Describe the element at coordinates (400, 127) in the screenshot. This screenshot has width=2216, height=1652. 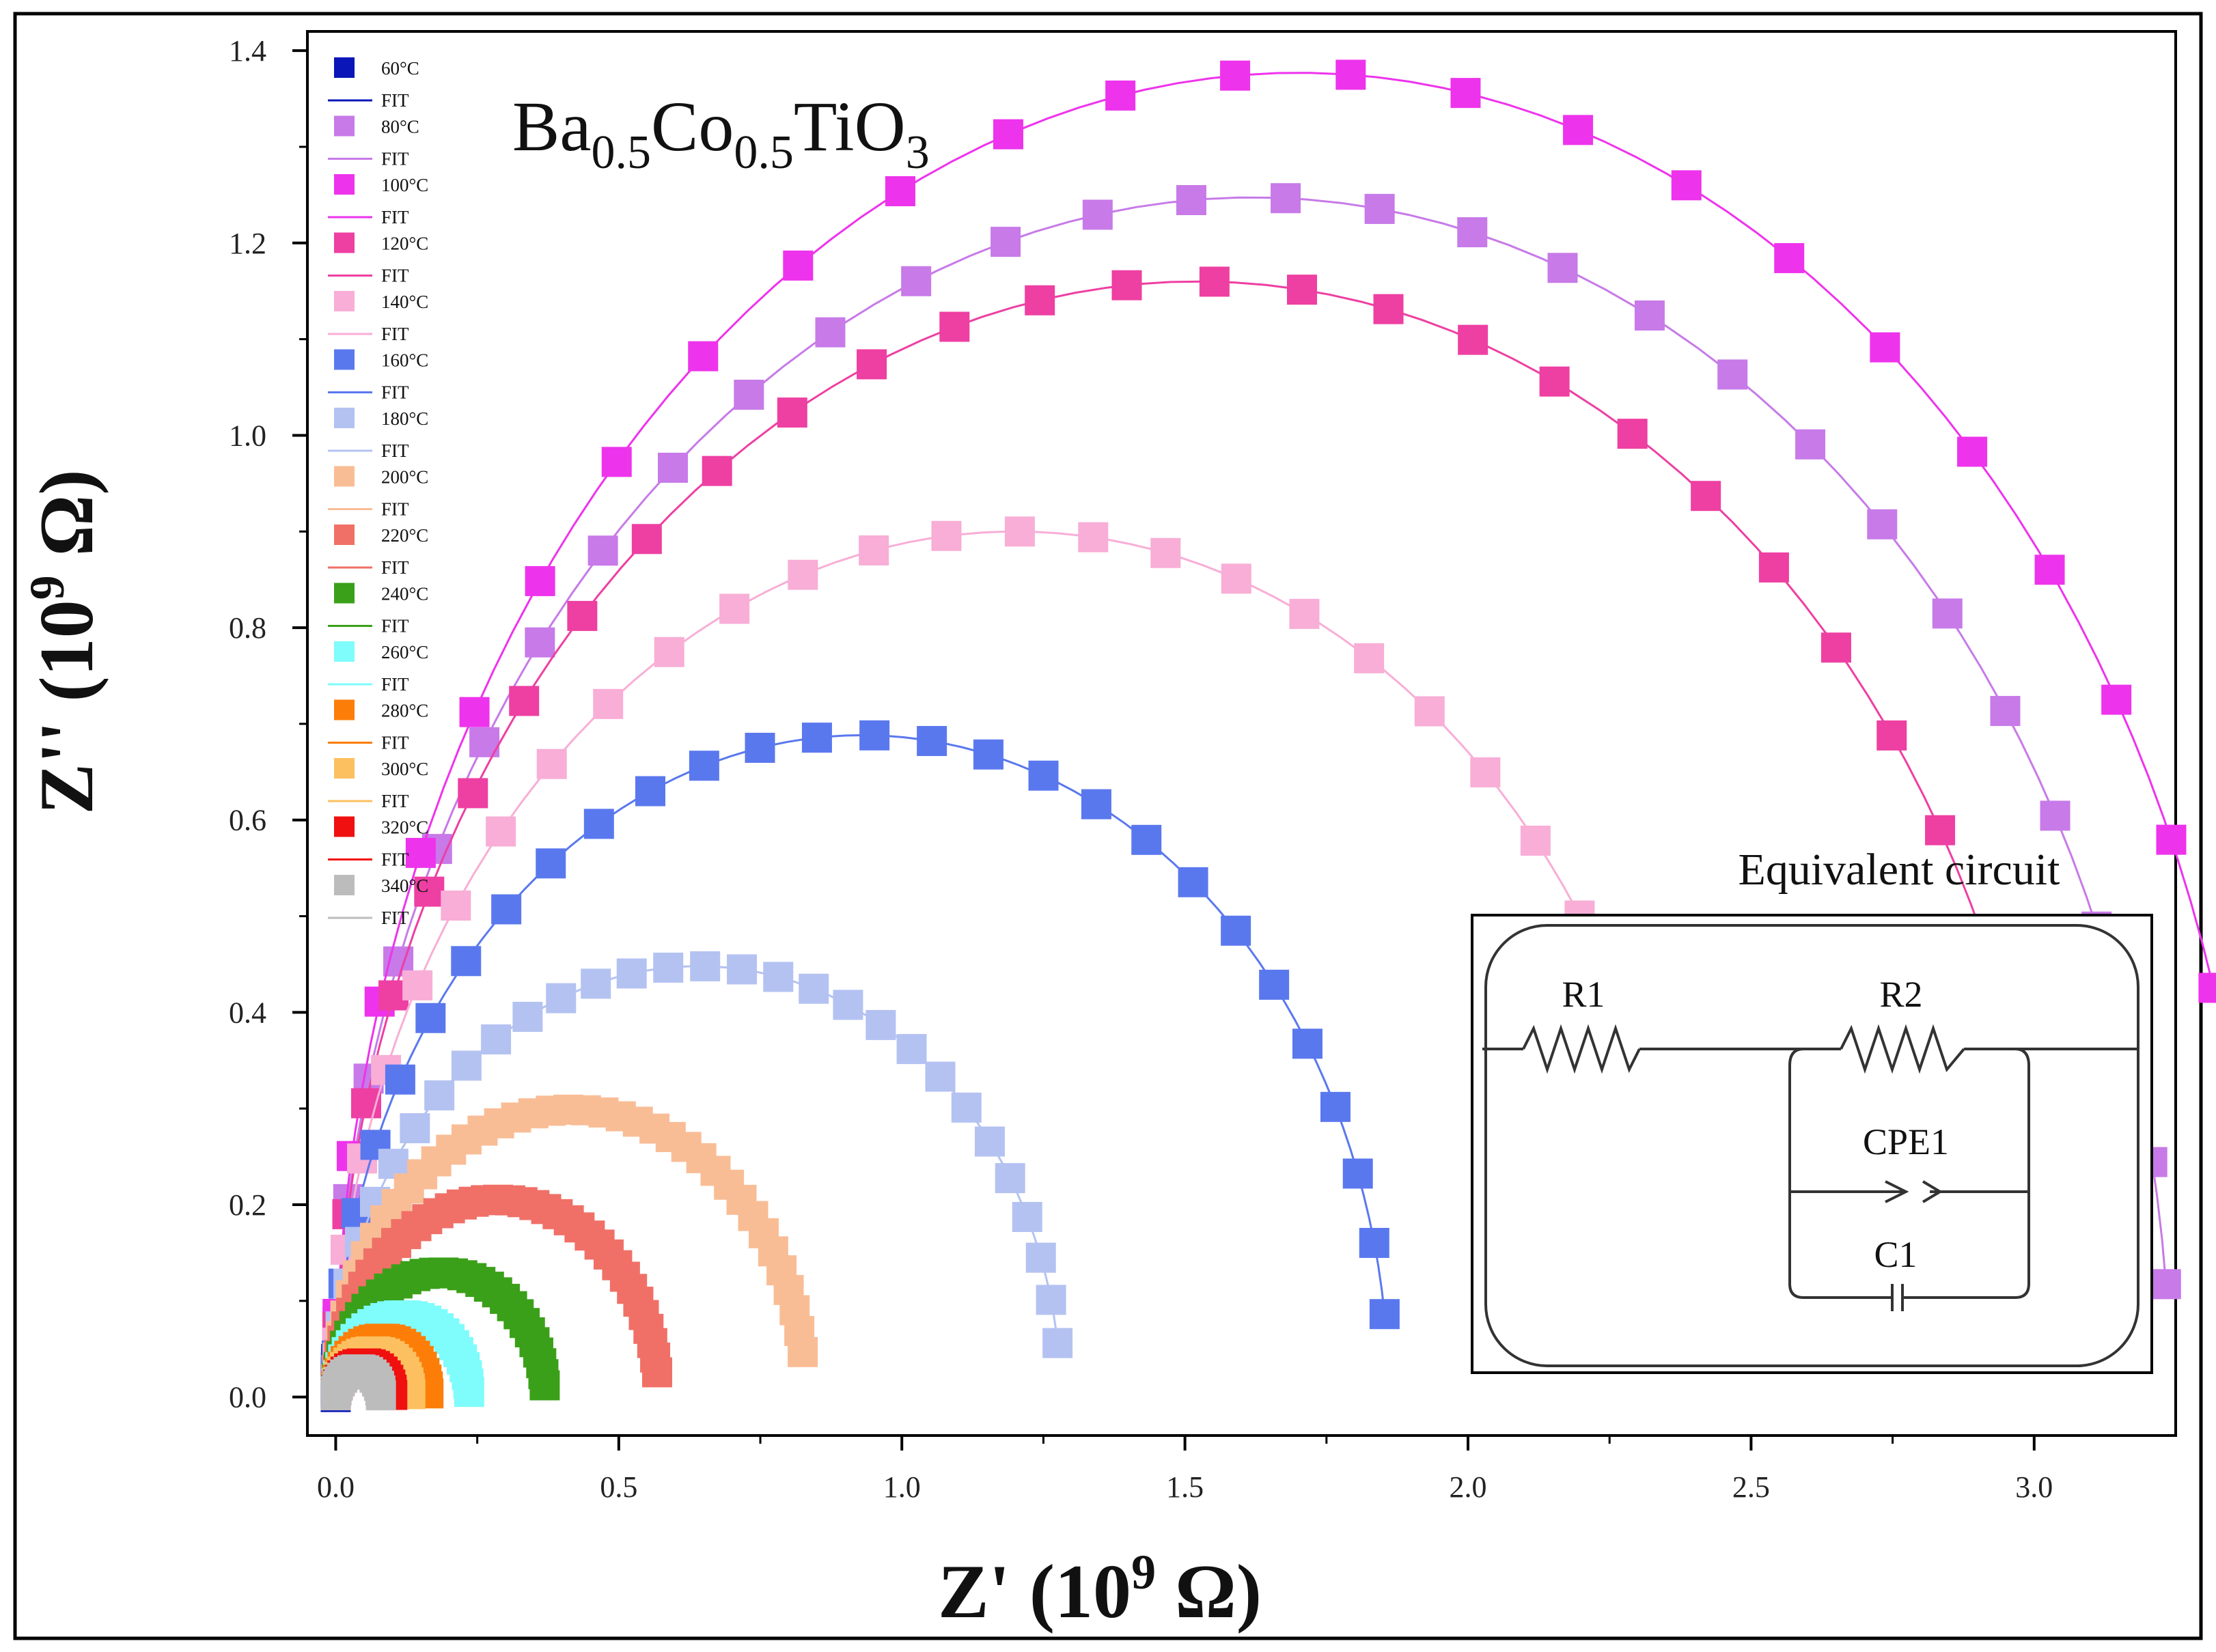
I see `legend-label: 80°C` at that location.